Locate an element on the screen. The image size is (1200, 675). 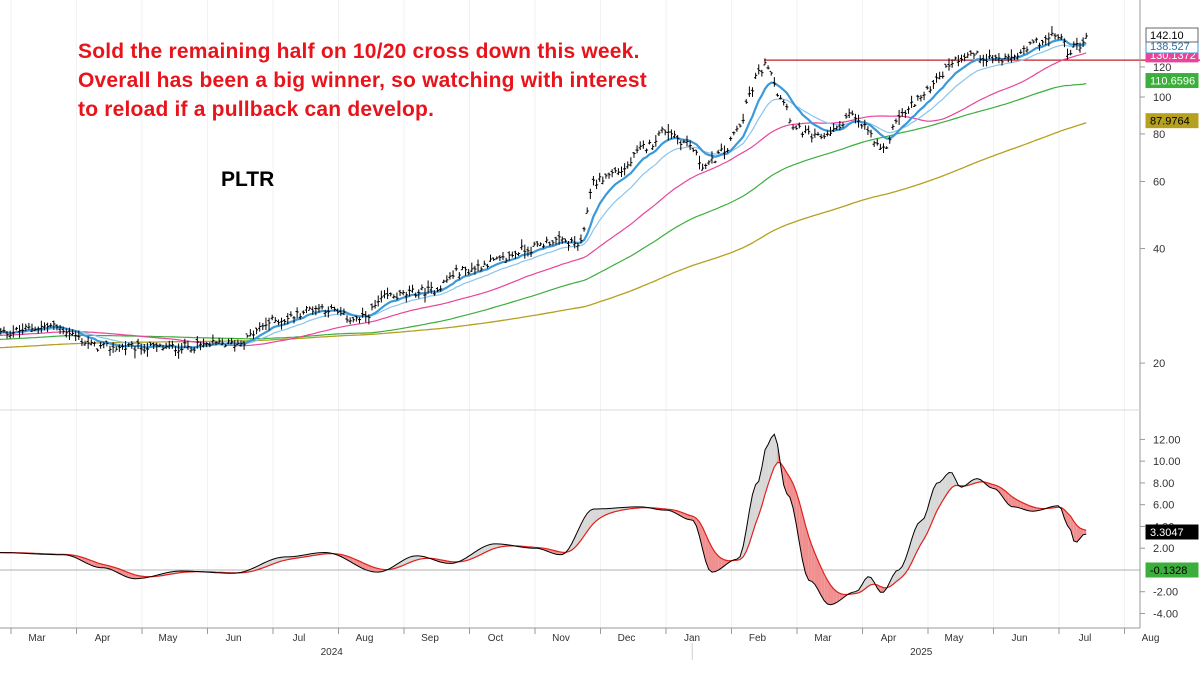
price-tick-label: 20 is located at coordinates (1159, 364).